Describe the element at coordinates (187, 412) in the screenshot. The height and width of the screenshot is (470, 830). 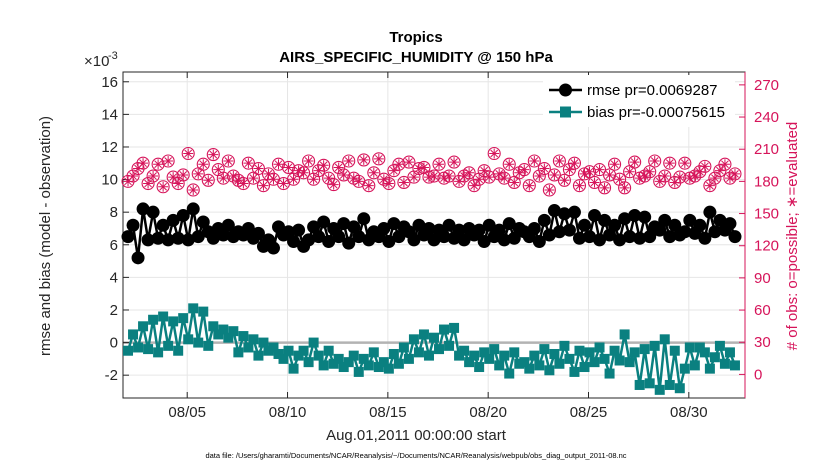
I see `x-tick-label: 08/05` at that location.